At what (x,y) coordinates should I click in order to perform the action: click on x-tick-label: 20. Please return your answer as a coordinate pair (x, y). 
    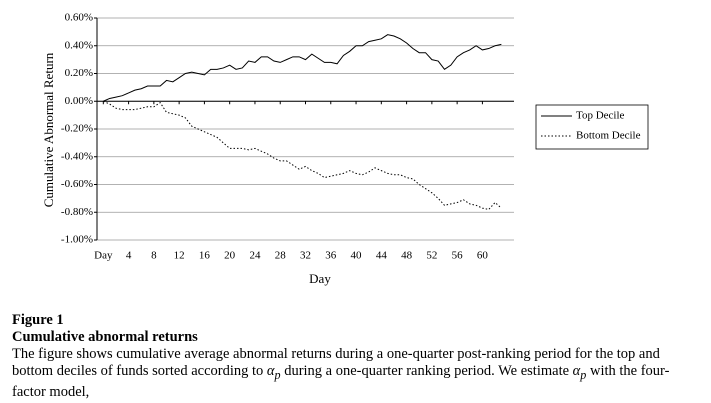
    Looking at the image, I should click on (230, 256).